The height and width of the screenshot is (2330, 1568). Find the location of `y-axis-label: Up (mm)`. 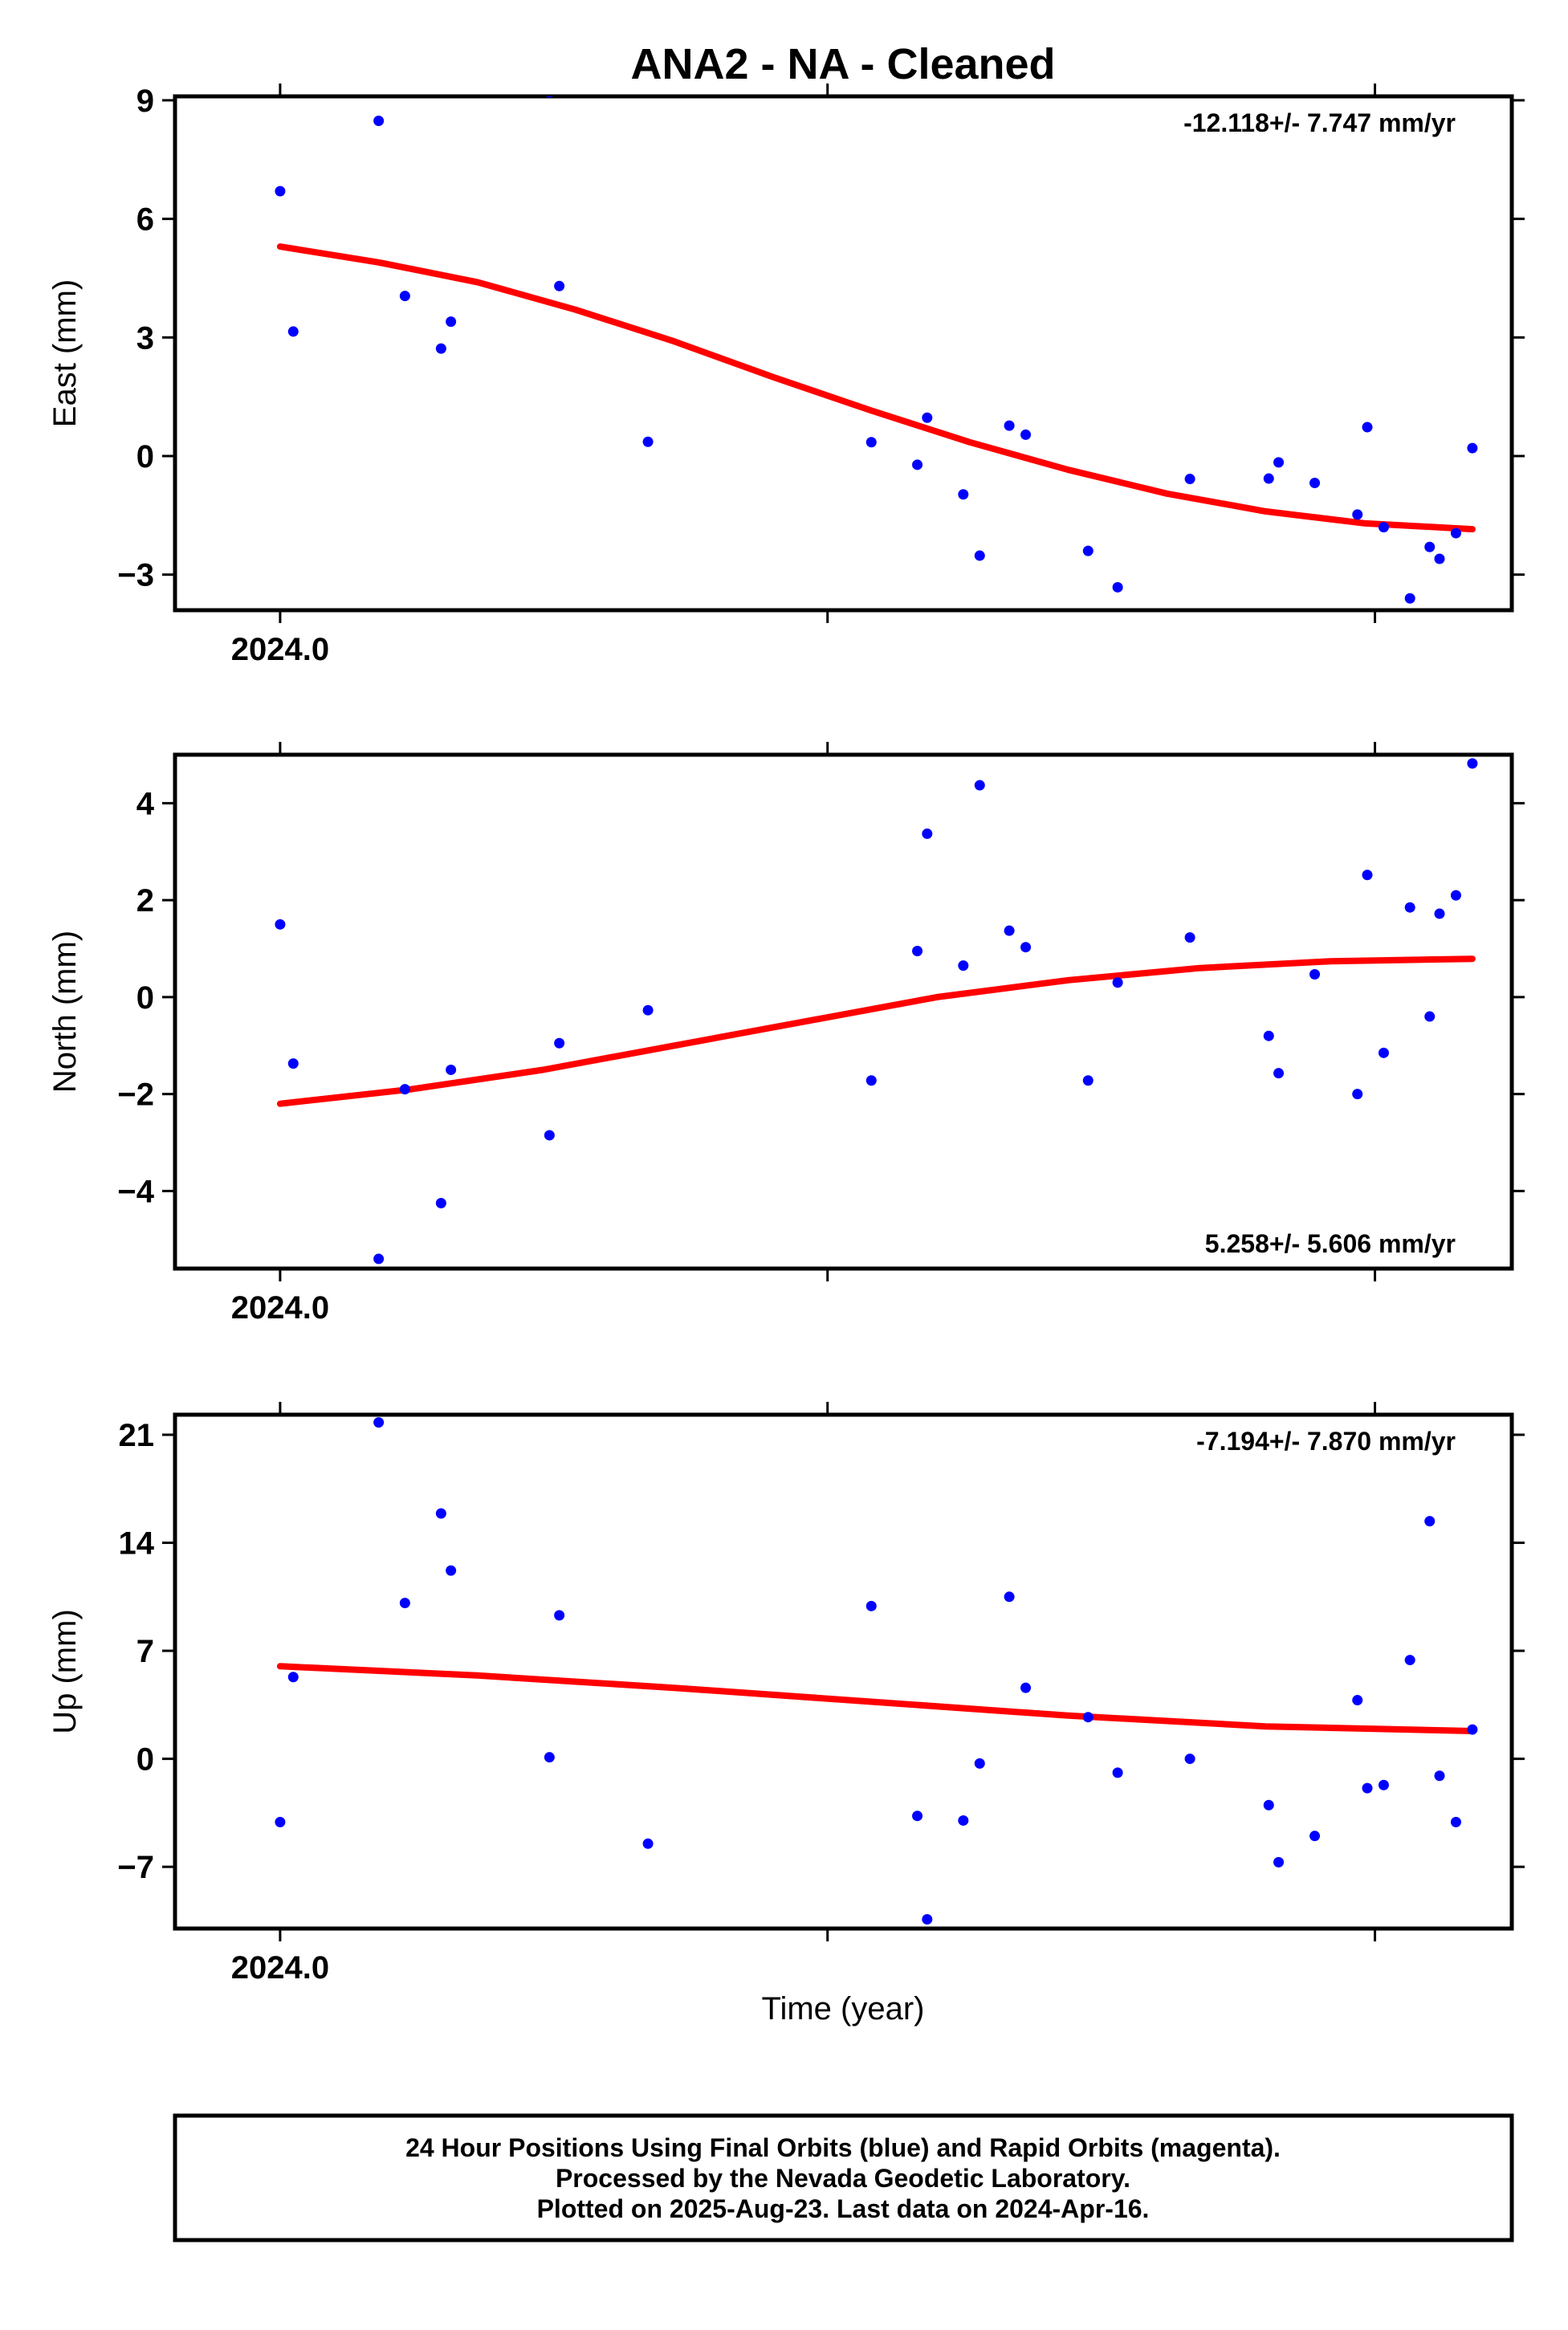

y-axis-label: Up (mm) is located at coordinates (65, 1671).